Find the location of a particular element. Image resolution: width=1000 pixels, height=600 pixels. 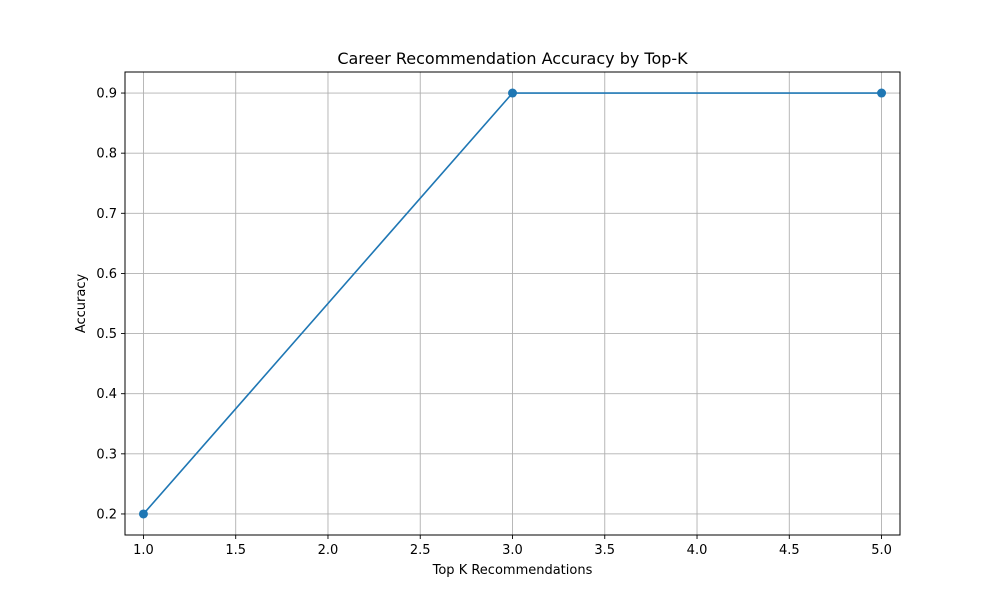

chart-title: Career Recommendation Accuracy by Top-K is located at coordinates (512, 58).